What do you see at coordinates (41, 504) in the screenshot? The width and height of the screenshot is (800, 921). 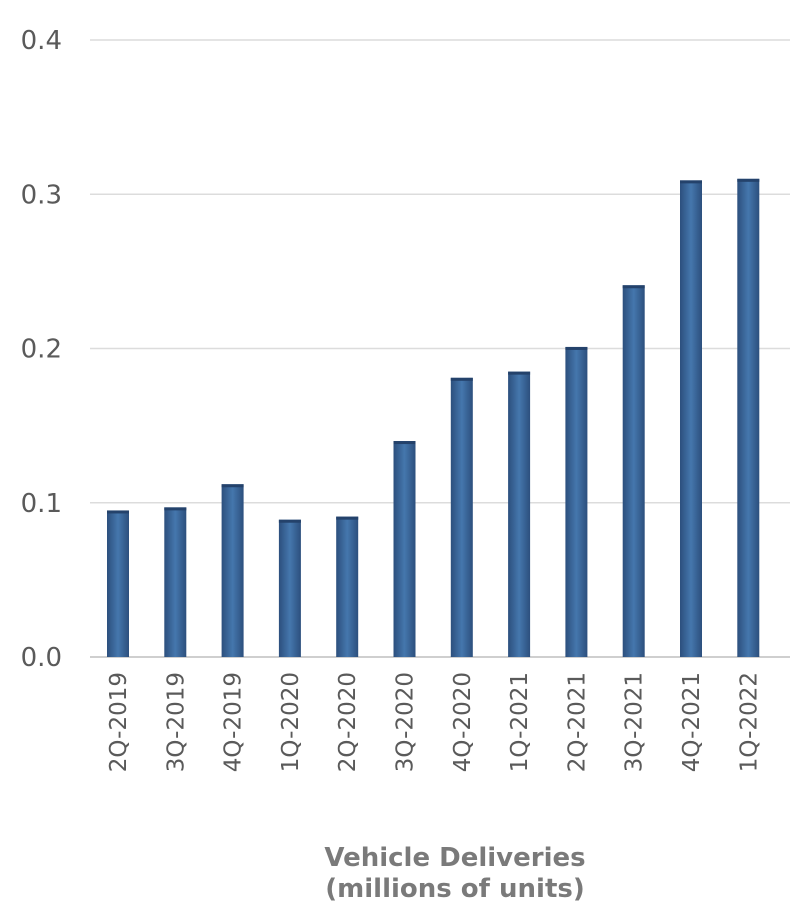 I see `y-tick-label: 0.1` at bounding box center [41, 504].